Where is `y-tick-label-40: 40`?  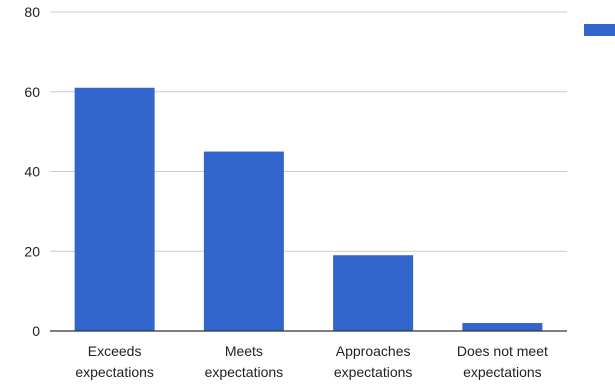
y-tick-label-40: 40 is located at coordinates (32, 172).